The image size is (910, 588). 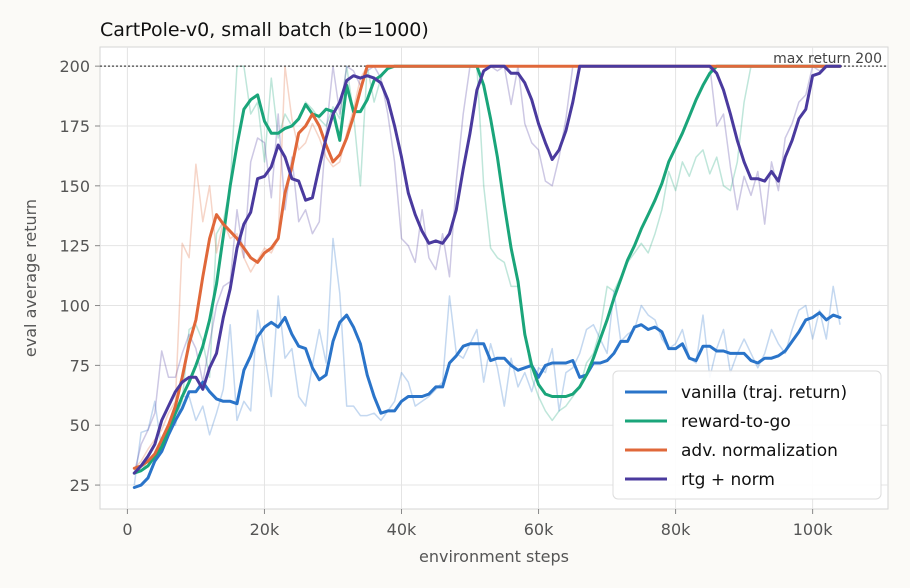 What do you see at coordinates (827, 59) in the screenshot?
I see `max-return-annotation: max return 200` at bounding box center [827, 59].